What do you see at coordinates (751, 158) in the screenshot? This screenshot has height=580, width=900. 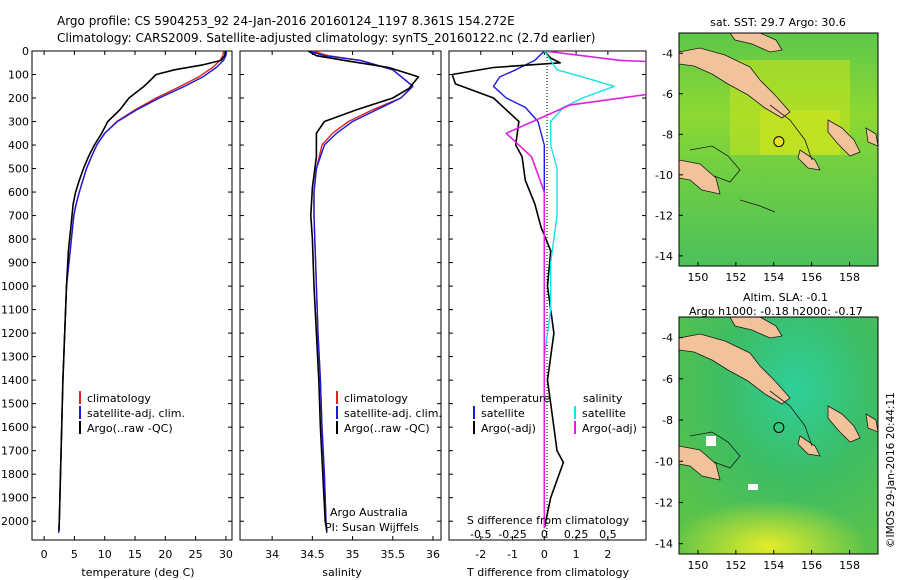 I see `sst-coastlines` at bounding box center [751, 158].